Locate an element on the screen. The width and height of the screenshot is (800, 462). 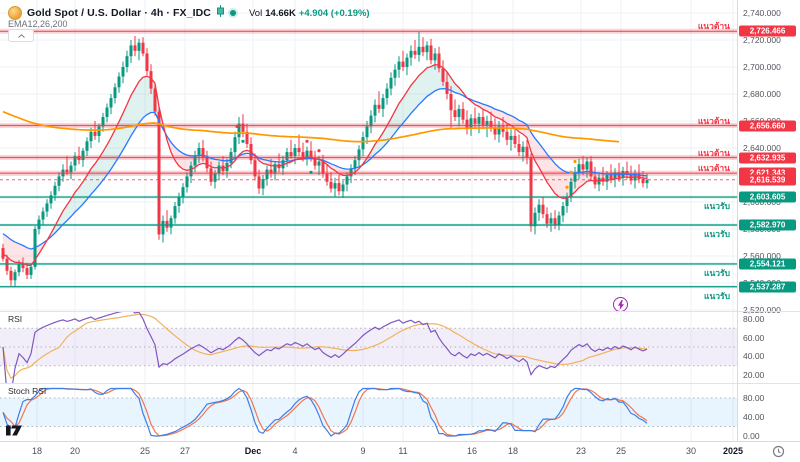
price-level-chip: 2,726.466 is located at coordinates (767, 31).